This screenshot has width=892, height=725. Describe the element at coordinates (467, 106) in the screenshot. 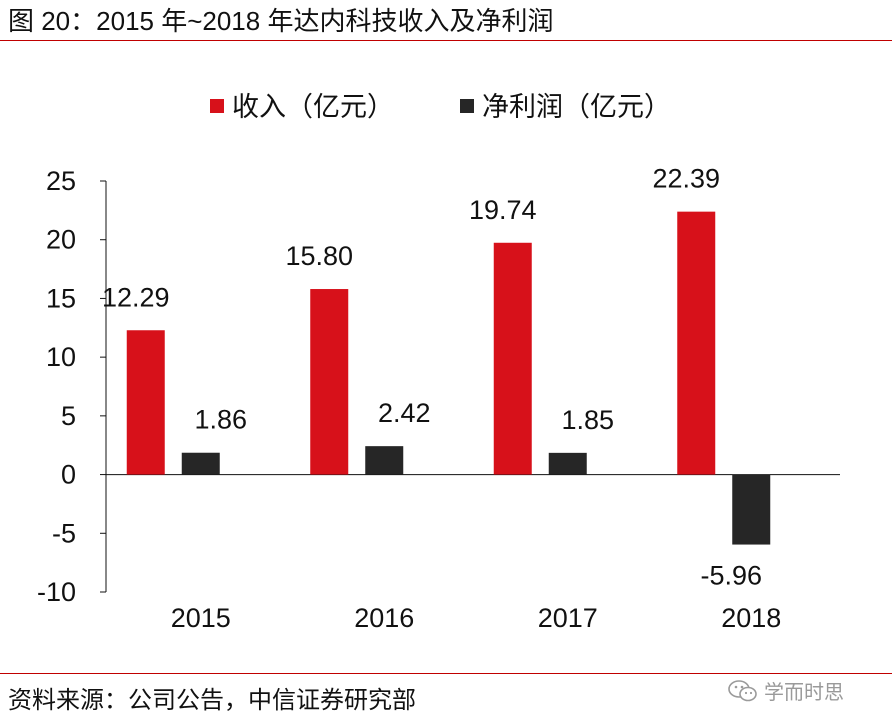

I see `legend-swatch-net-profit` at that location.